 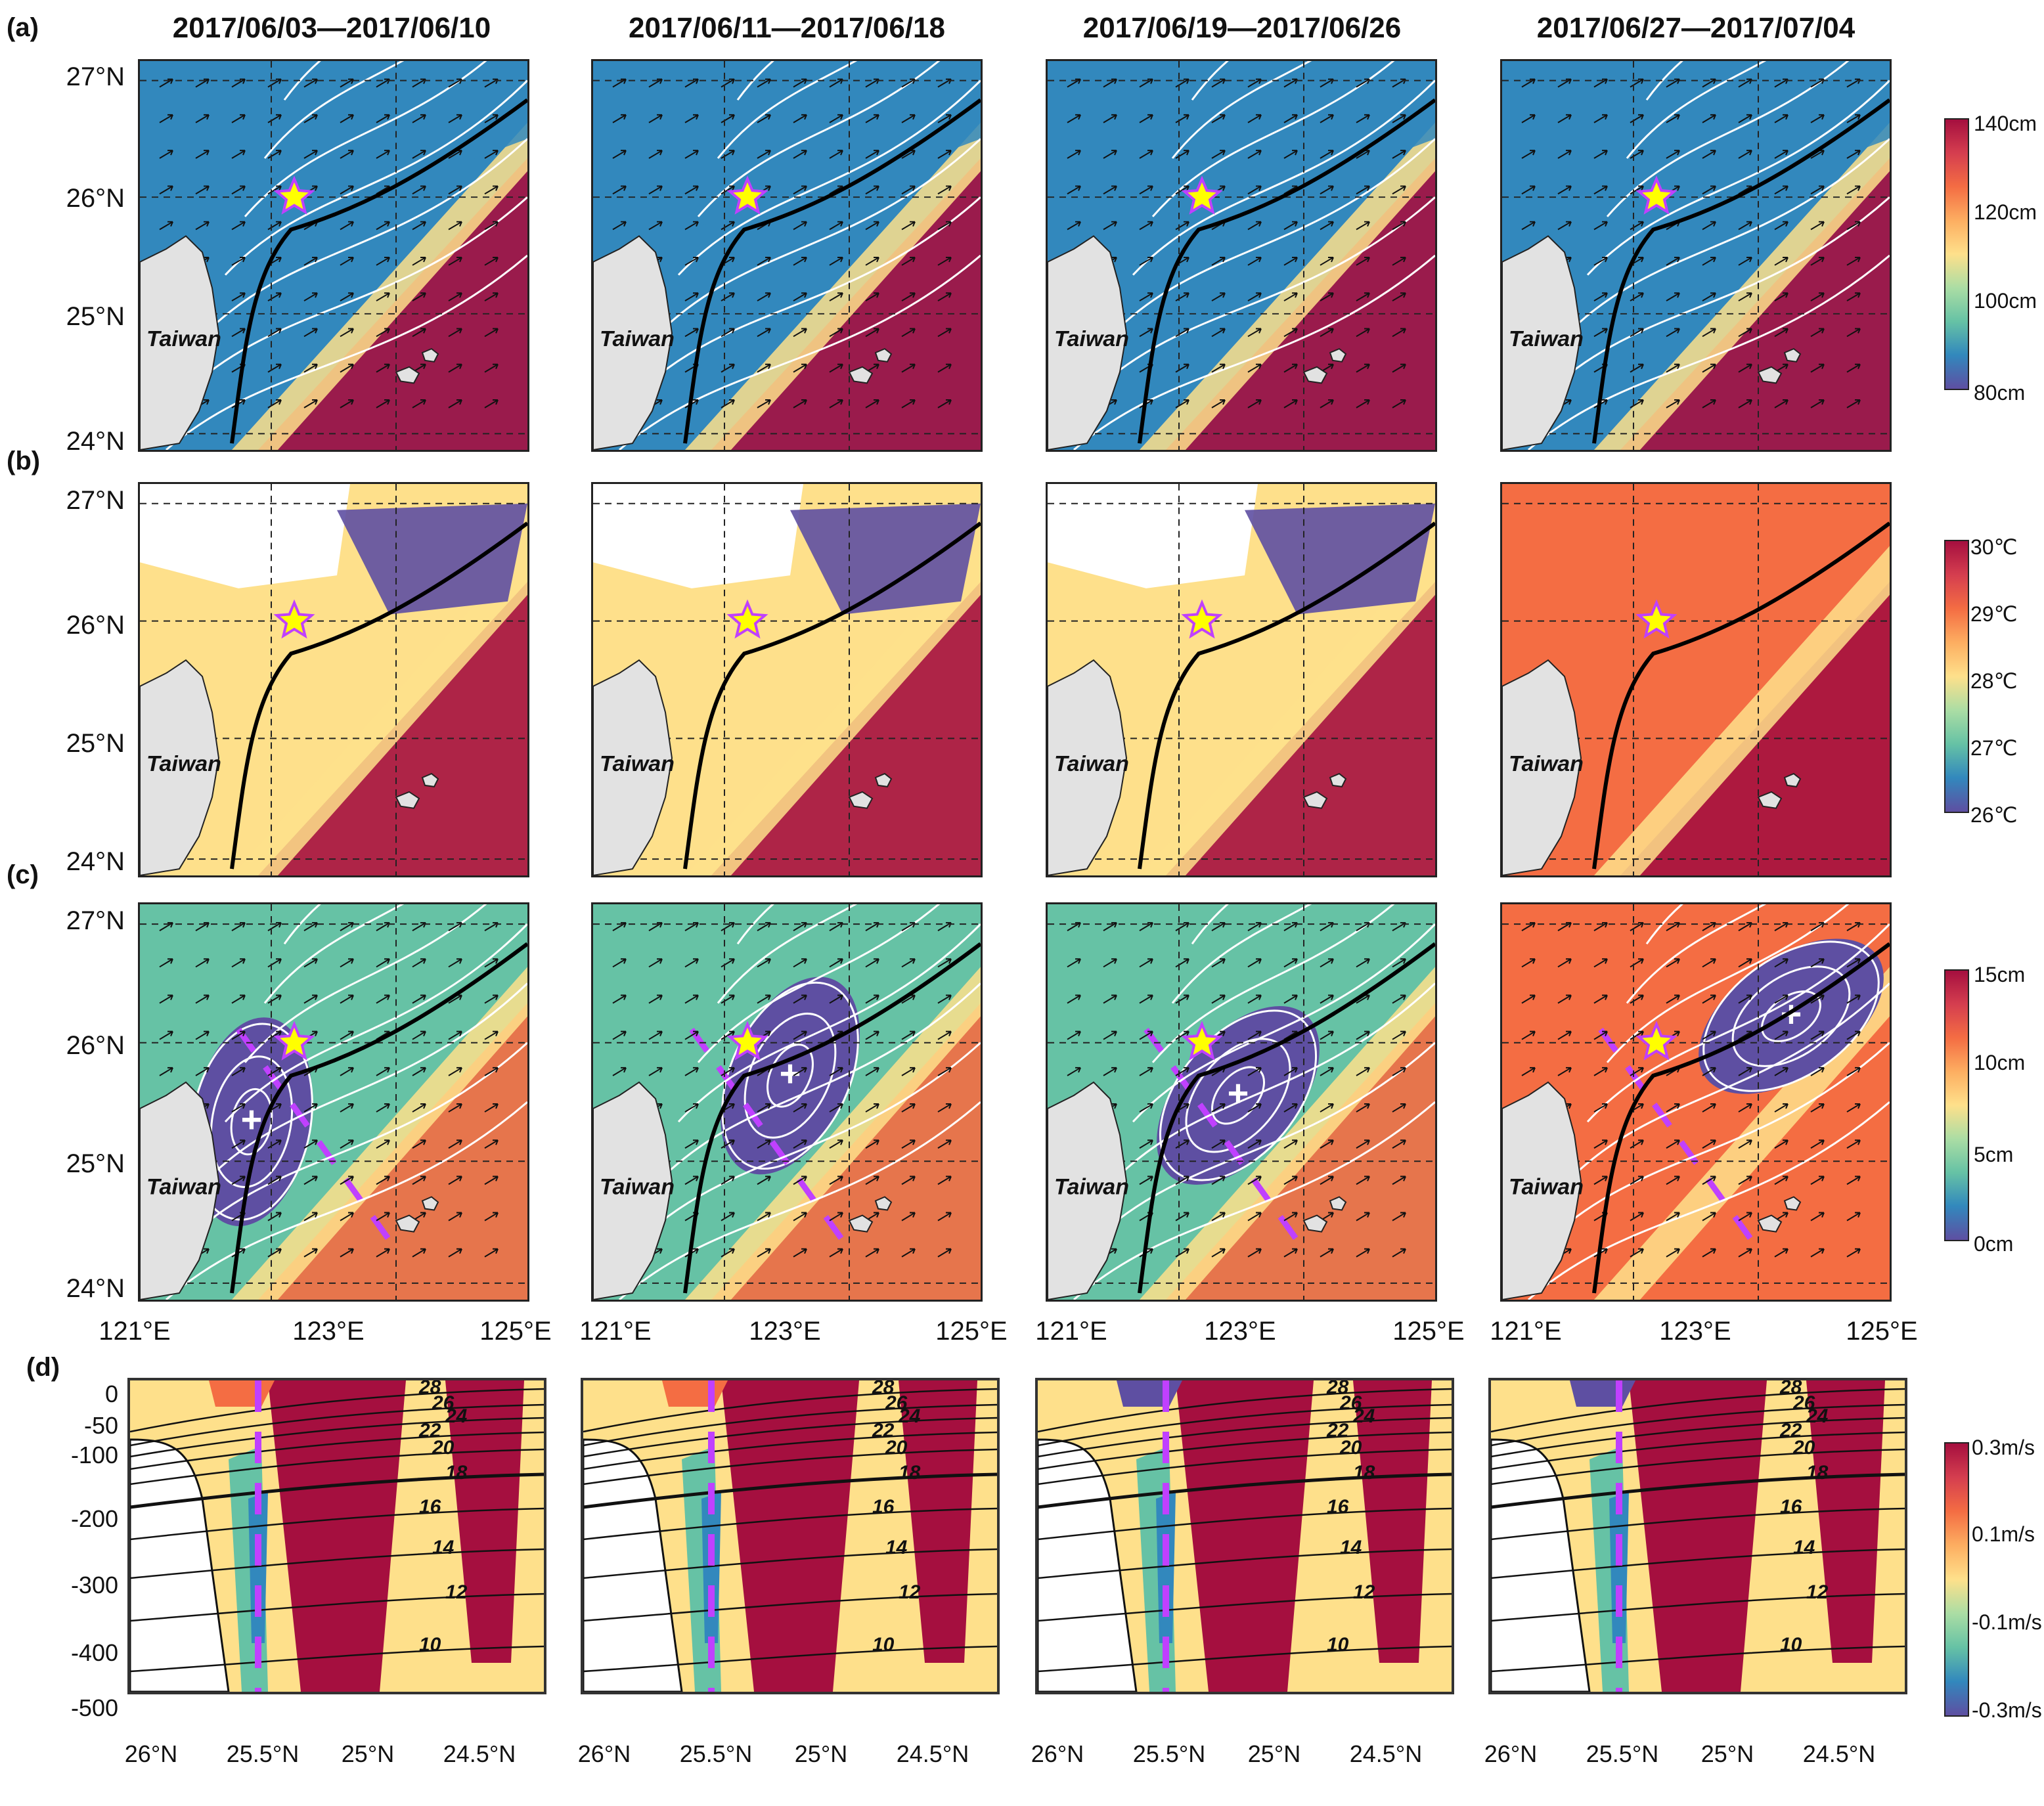 What do you see at coordinates (971, 1331) in the screenshot?
I see `lon-label-c2-125: 125°E` at bounding box center [971, 1331].